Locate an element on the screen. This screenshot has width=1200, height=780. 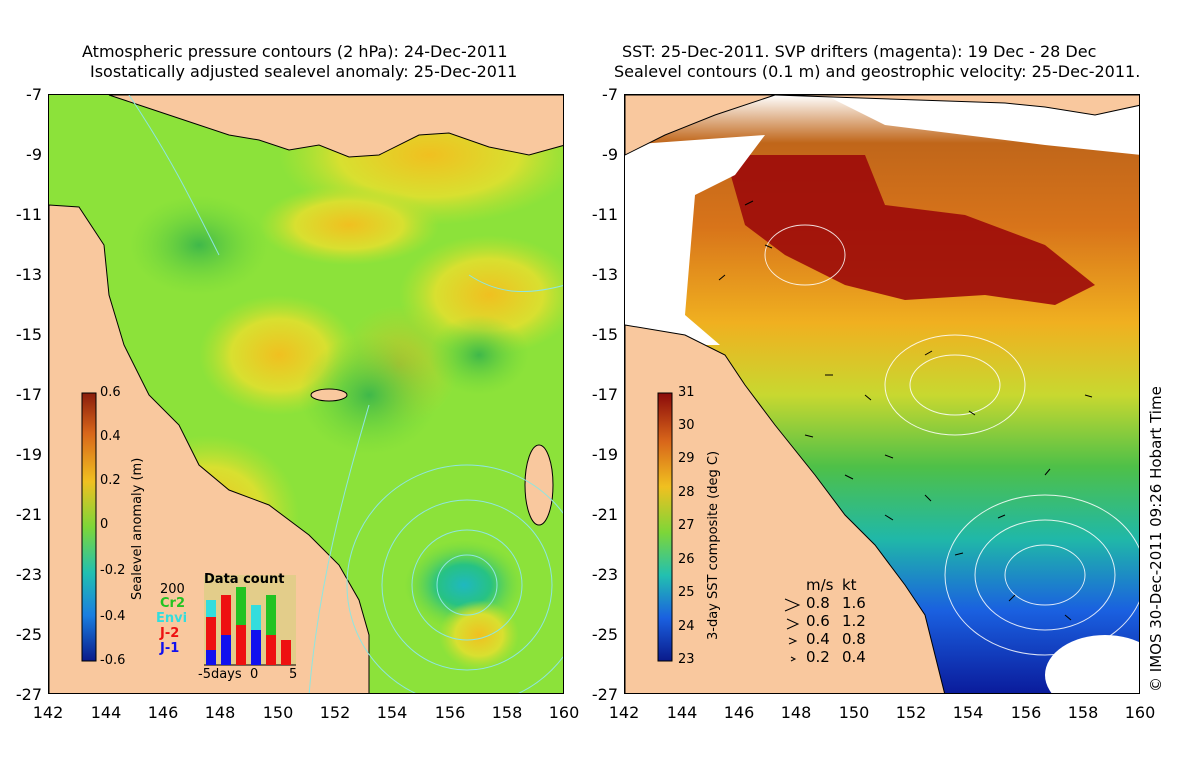
velocity-legend-ms-header: m/s is located at coordinates (820, 585).